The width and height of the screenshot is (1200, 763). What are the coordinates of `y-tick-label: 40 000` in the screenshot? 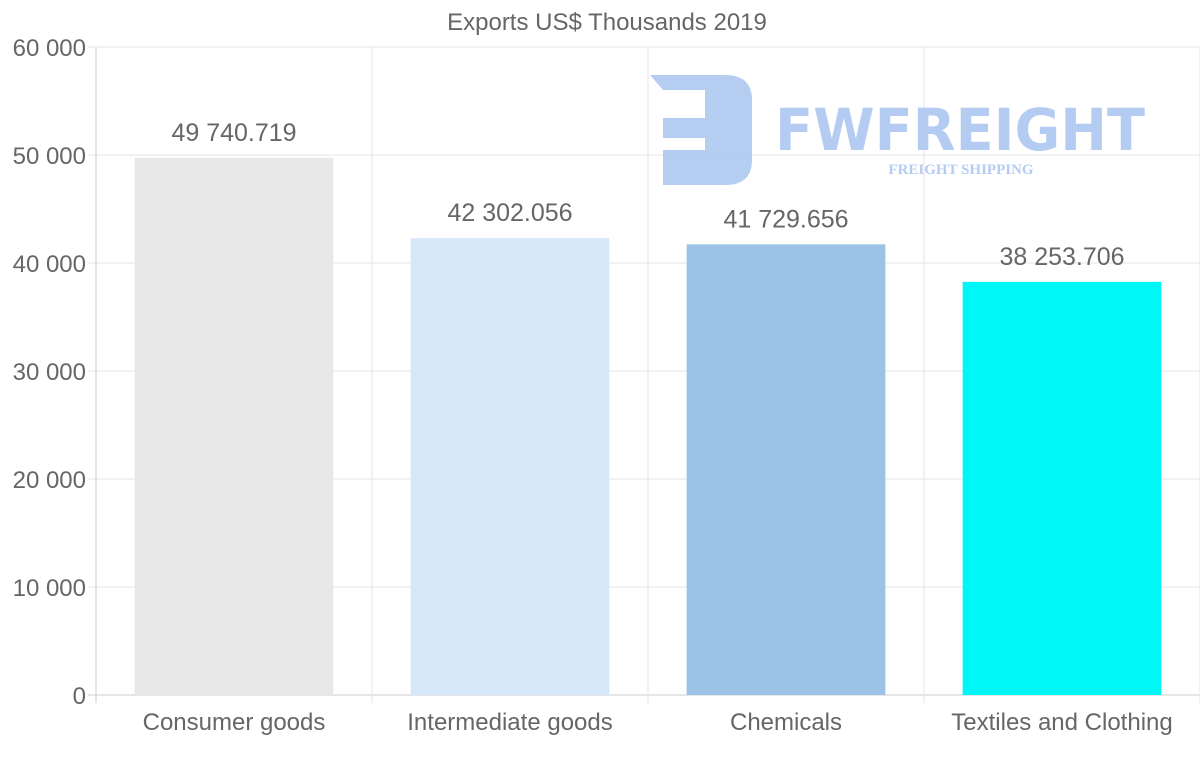 It's located at (49, 264).